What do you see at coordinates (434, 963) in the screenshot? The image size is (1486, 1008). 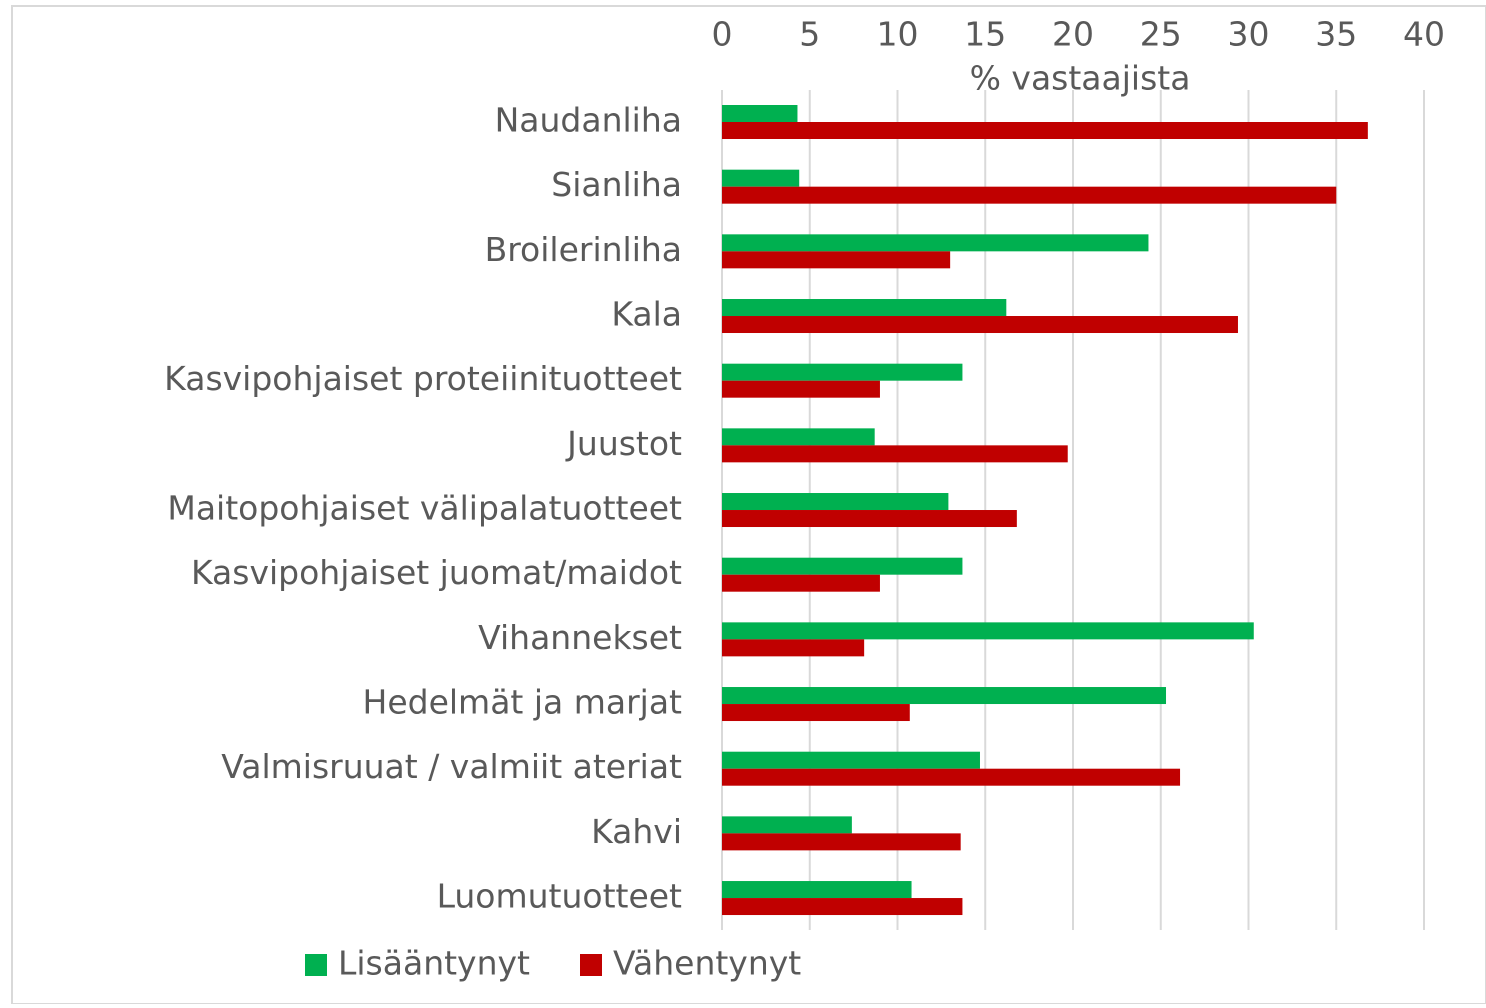 I see `legend-label: Lisääntynyt` at bounding box center [434, 963].